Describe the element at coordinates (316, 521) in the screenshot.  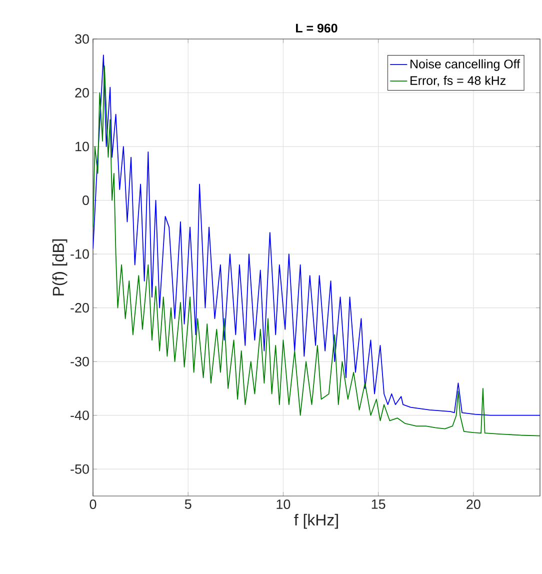
I see `x-axis-title: f [kHz]` at that location.